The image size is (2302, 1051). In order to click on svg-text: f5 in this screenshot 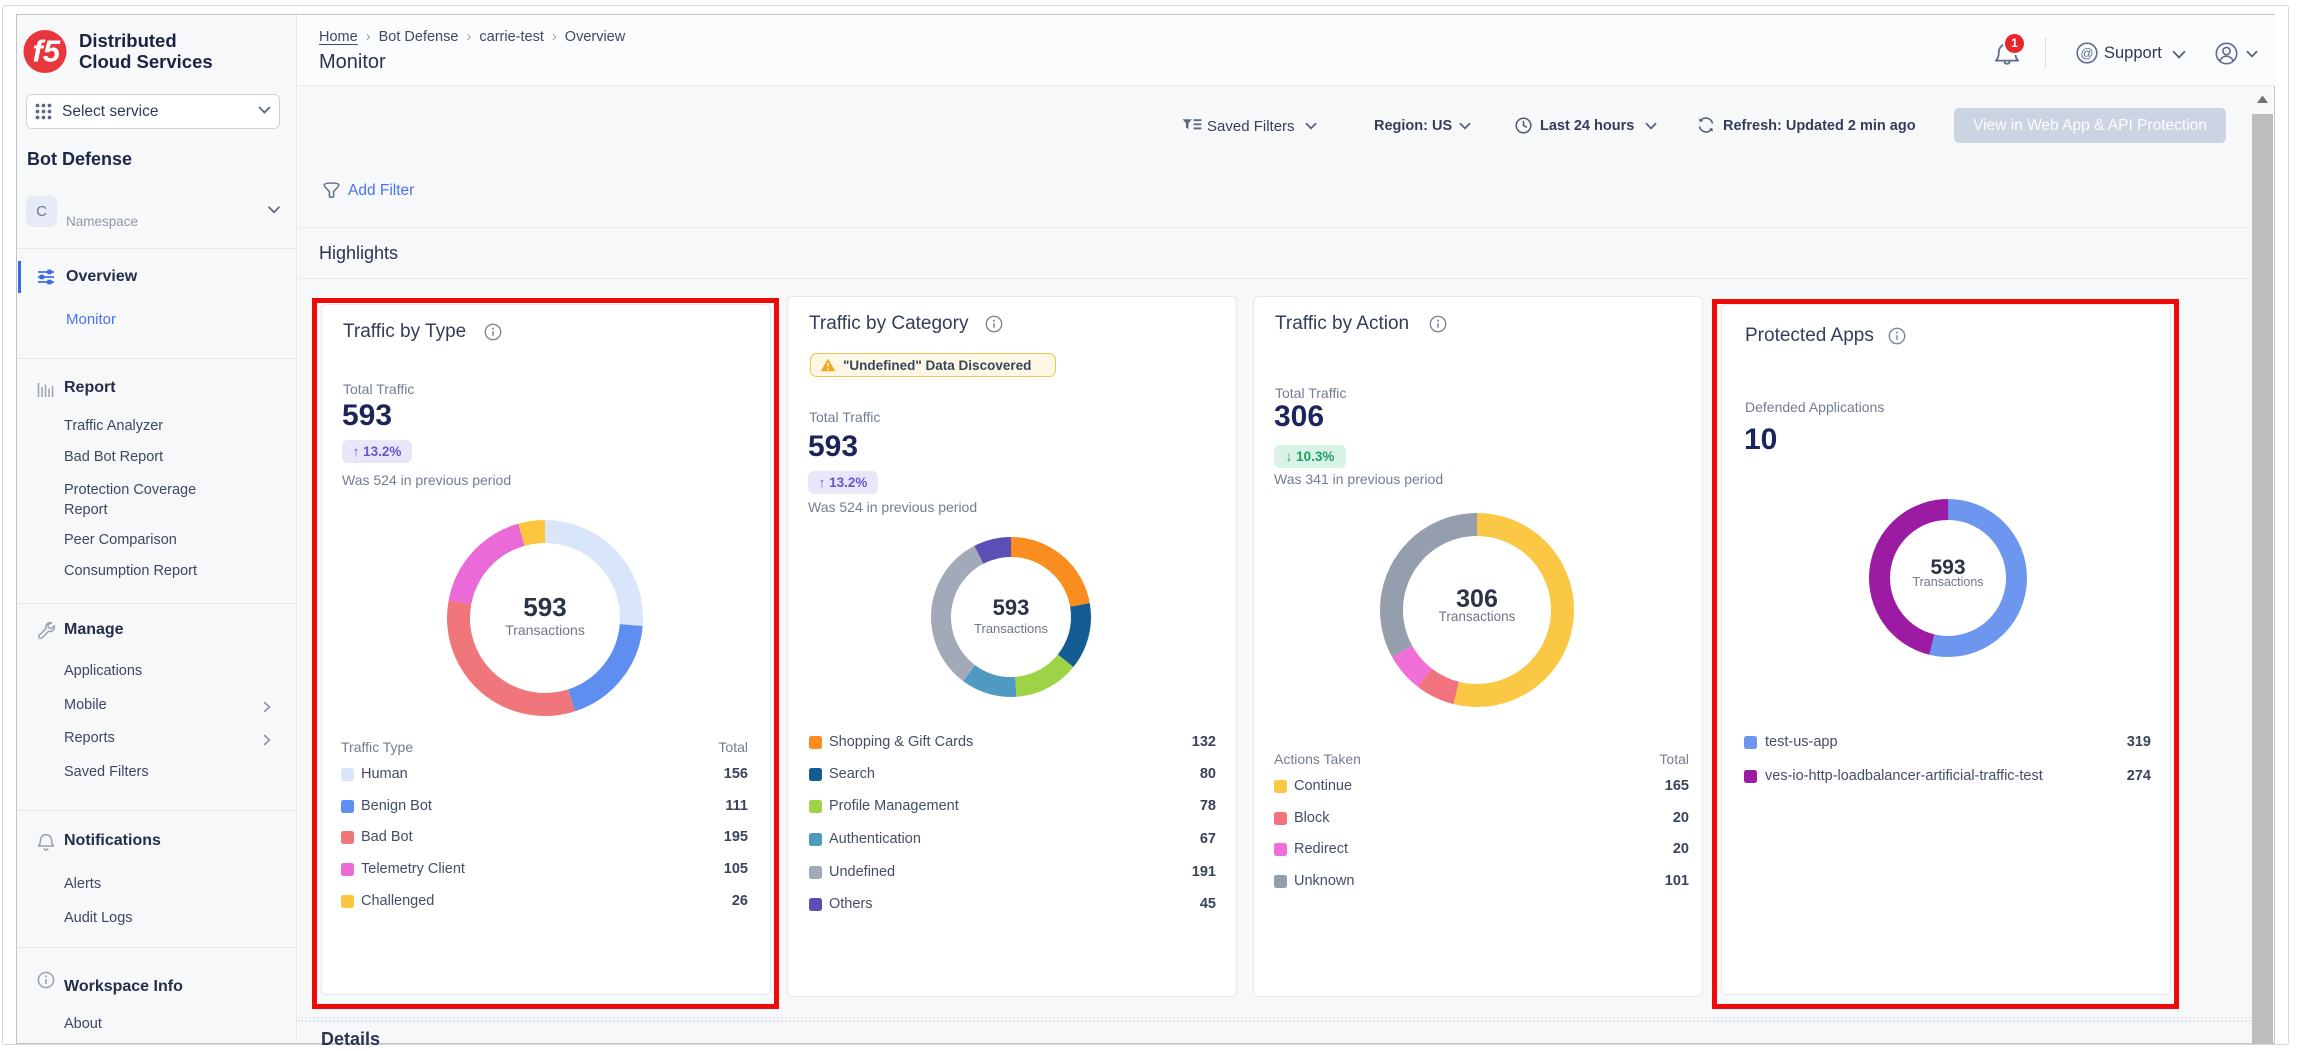, I will do `click(47, 51)`.